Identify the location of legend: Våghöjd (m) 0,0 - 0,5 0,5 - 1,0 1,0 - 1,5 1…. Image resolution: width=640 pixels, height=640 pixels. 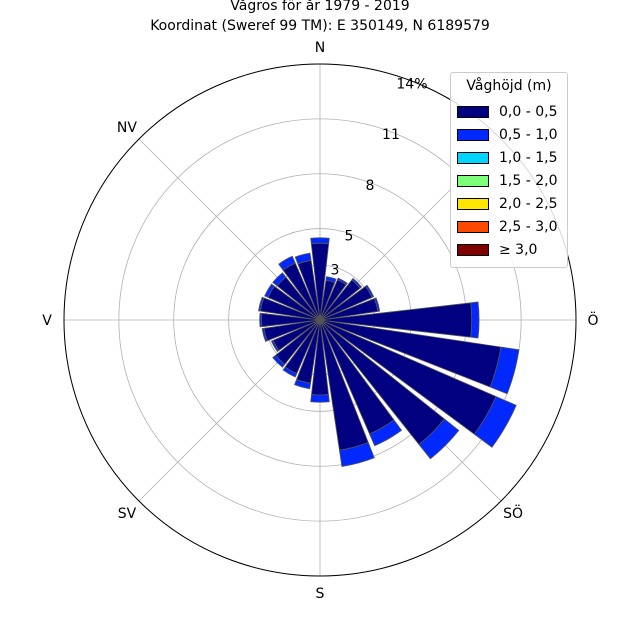
(509, 170).